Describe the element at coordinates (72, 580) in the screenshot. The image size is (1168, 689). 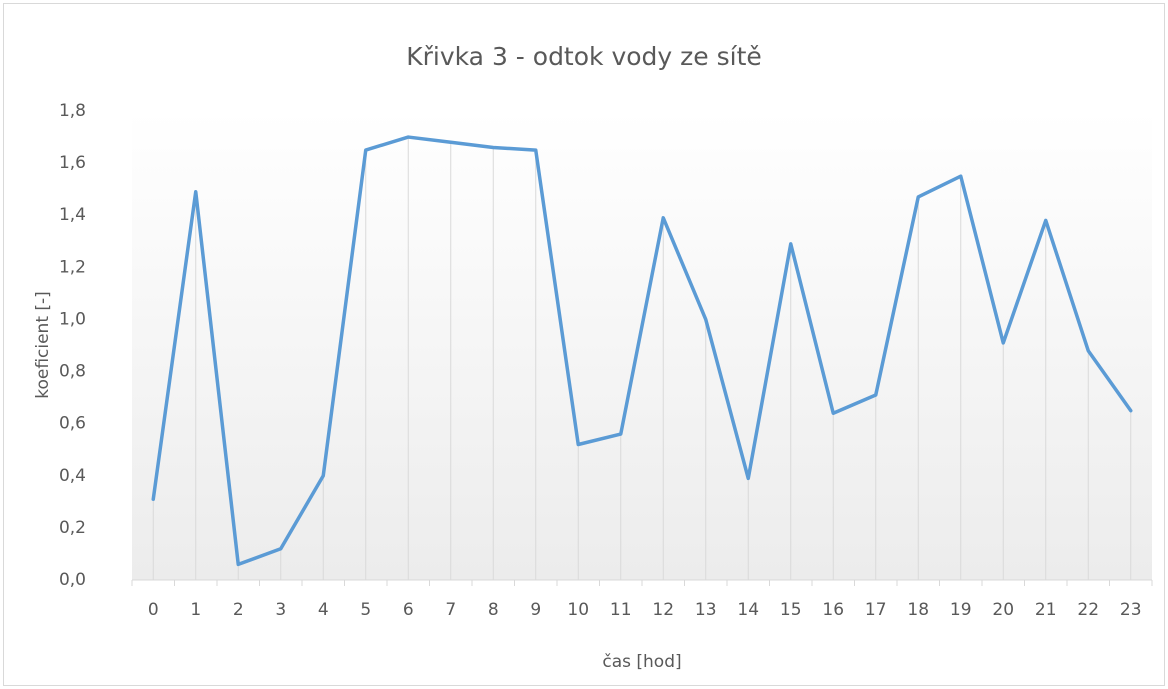
I see `y-tick-label: 0,0` at that location.